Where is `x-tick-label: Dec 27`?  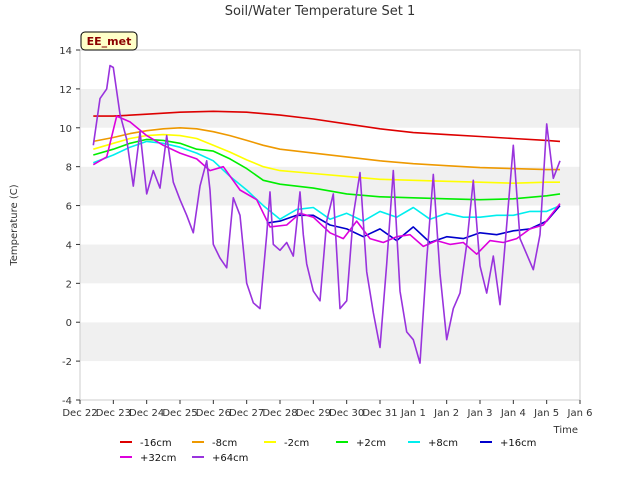
x-tick-label: Dec 27 is located at coordinates (246, 413).